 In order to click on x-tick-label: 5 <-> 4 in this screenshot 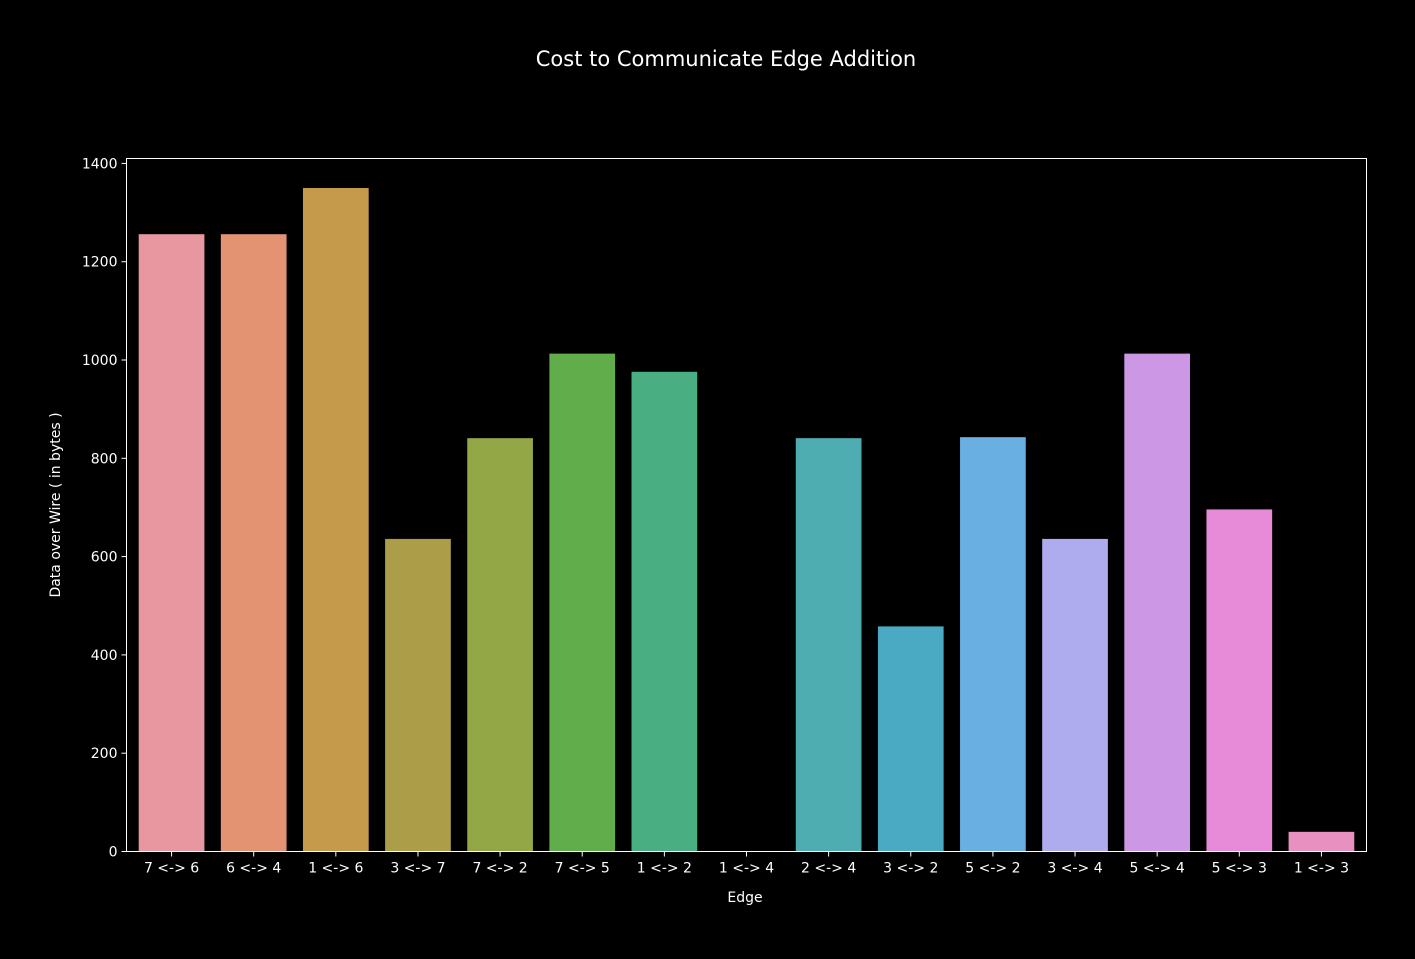, I will do `click(1157, 869)`.